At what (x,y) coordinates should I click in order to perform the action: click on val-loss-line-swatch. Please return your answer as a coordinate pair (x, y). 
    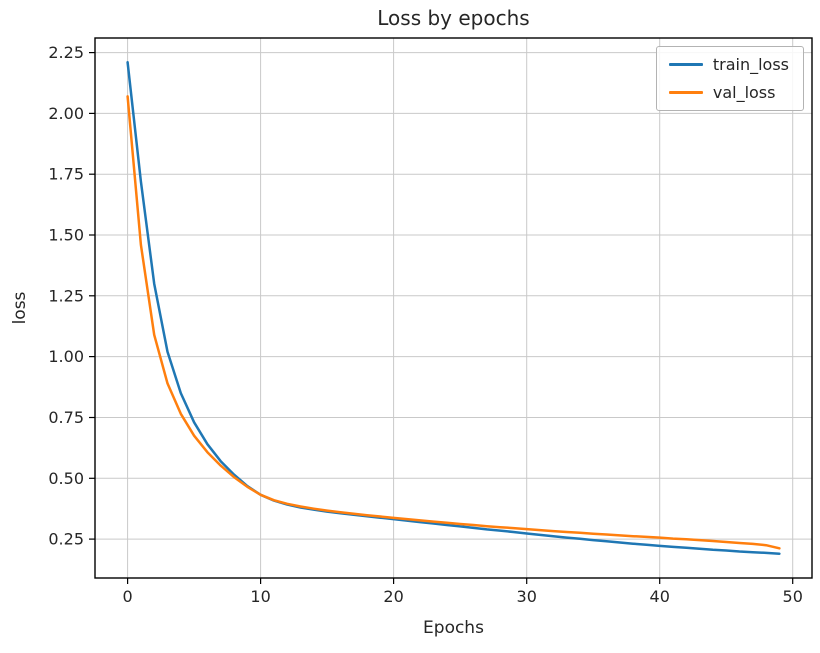
    Looking at the image, I should click on (685, 92).